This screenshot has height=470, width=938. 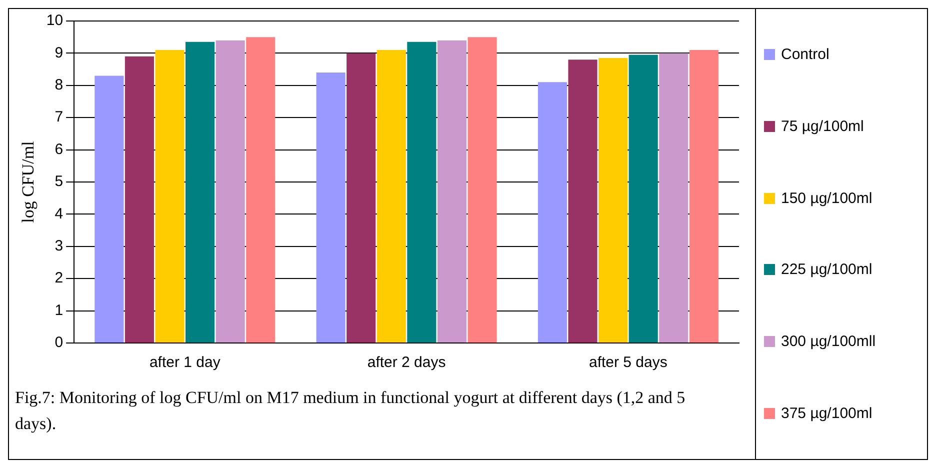 What do you see at coordinates (826, 413) in the screenshot?
I see `legend-label: 375 µg/100ml` at bounding box center [826, 413].